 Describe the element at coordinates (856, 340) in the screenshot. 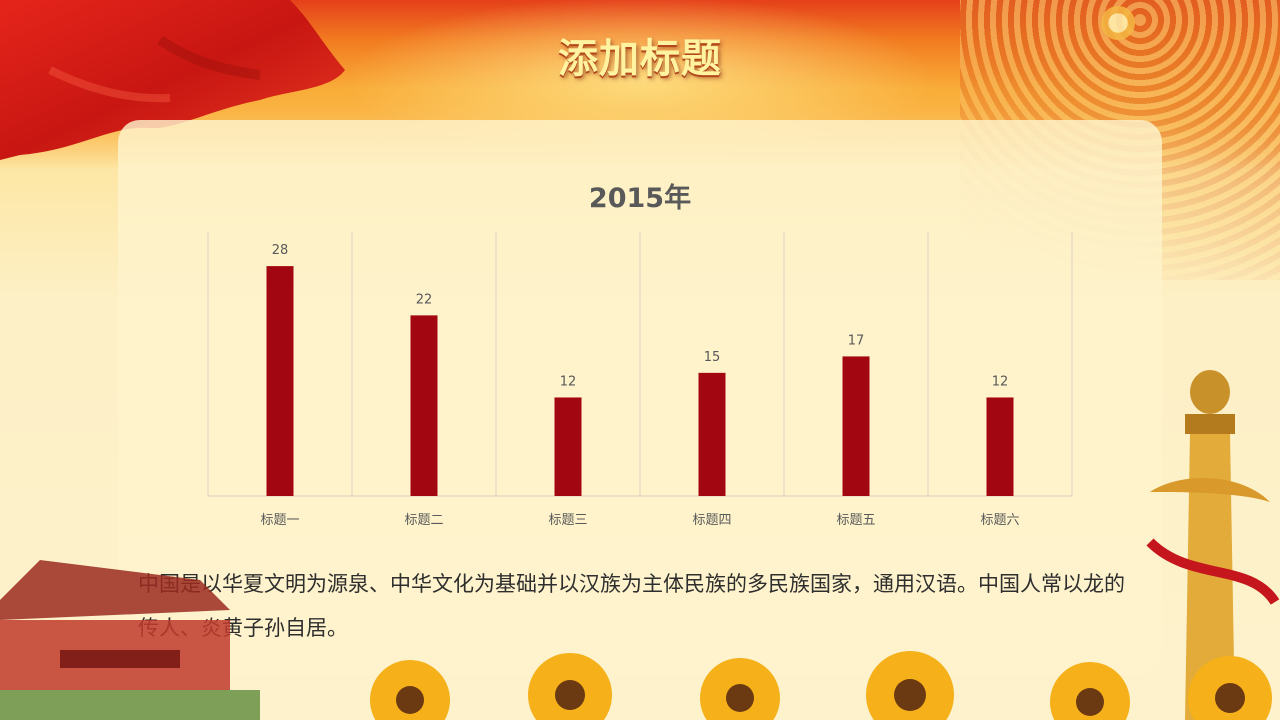

I see `data-label: 17` at that location.